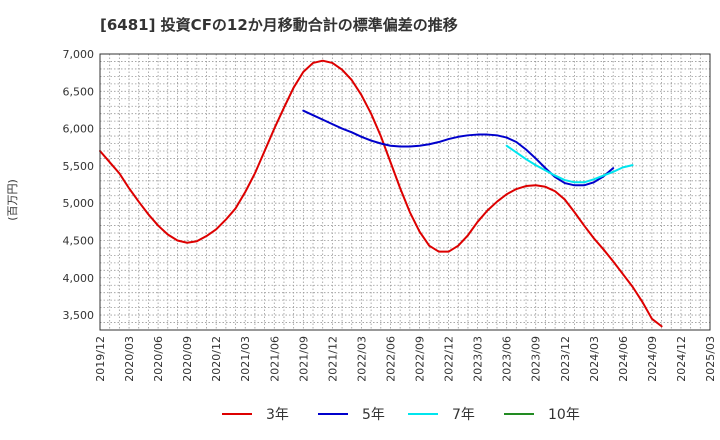  What do you see at coordinates (158, 359) in the screenshot?
I see `x-tick-label: 2020/06` at bounding box center [158, 359].